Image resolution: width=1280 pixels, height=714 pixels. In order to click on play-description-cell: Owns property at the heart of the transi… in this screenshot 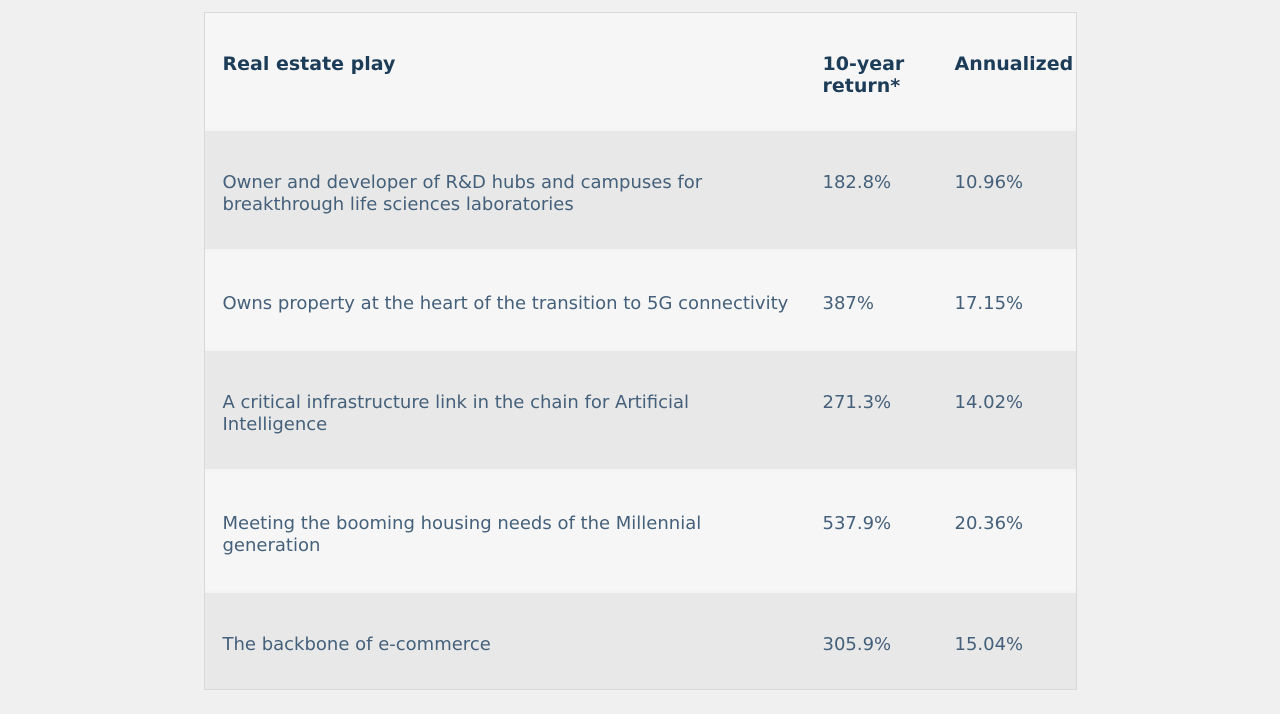, I will do `click(504, 298)`.